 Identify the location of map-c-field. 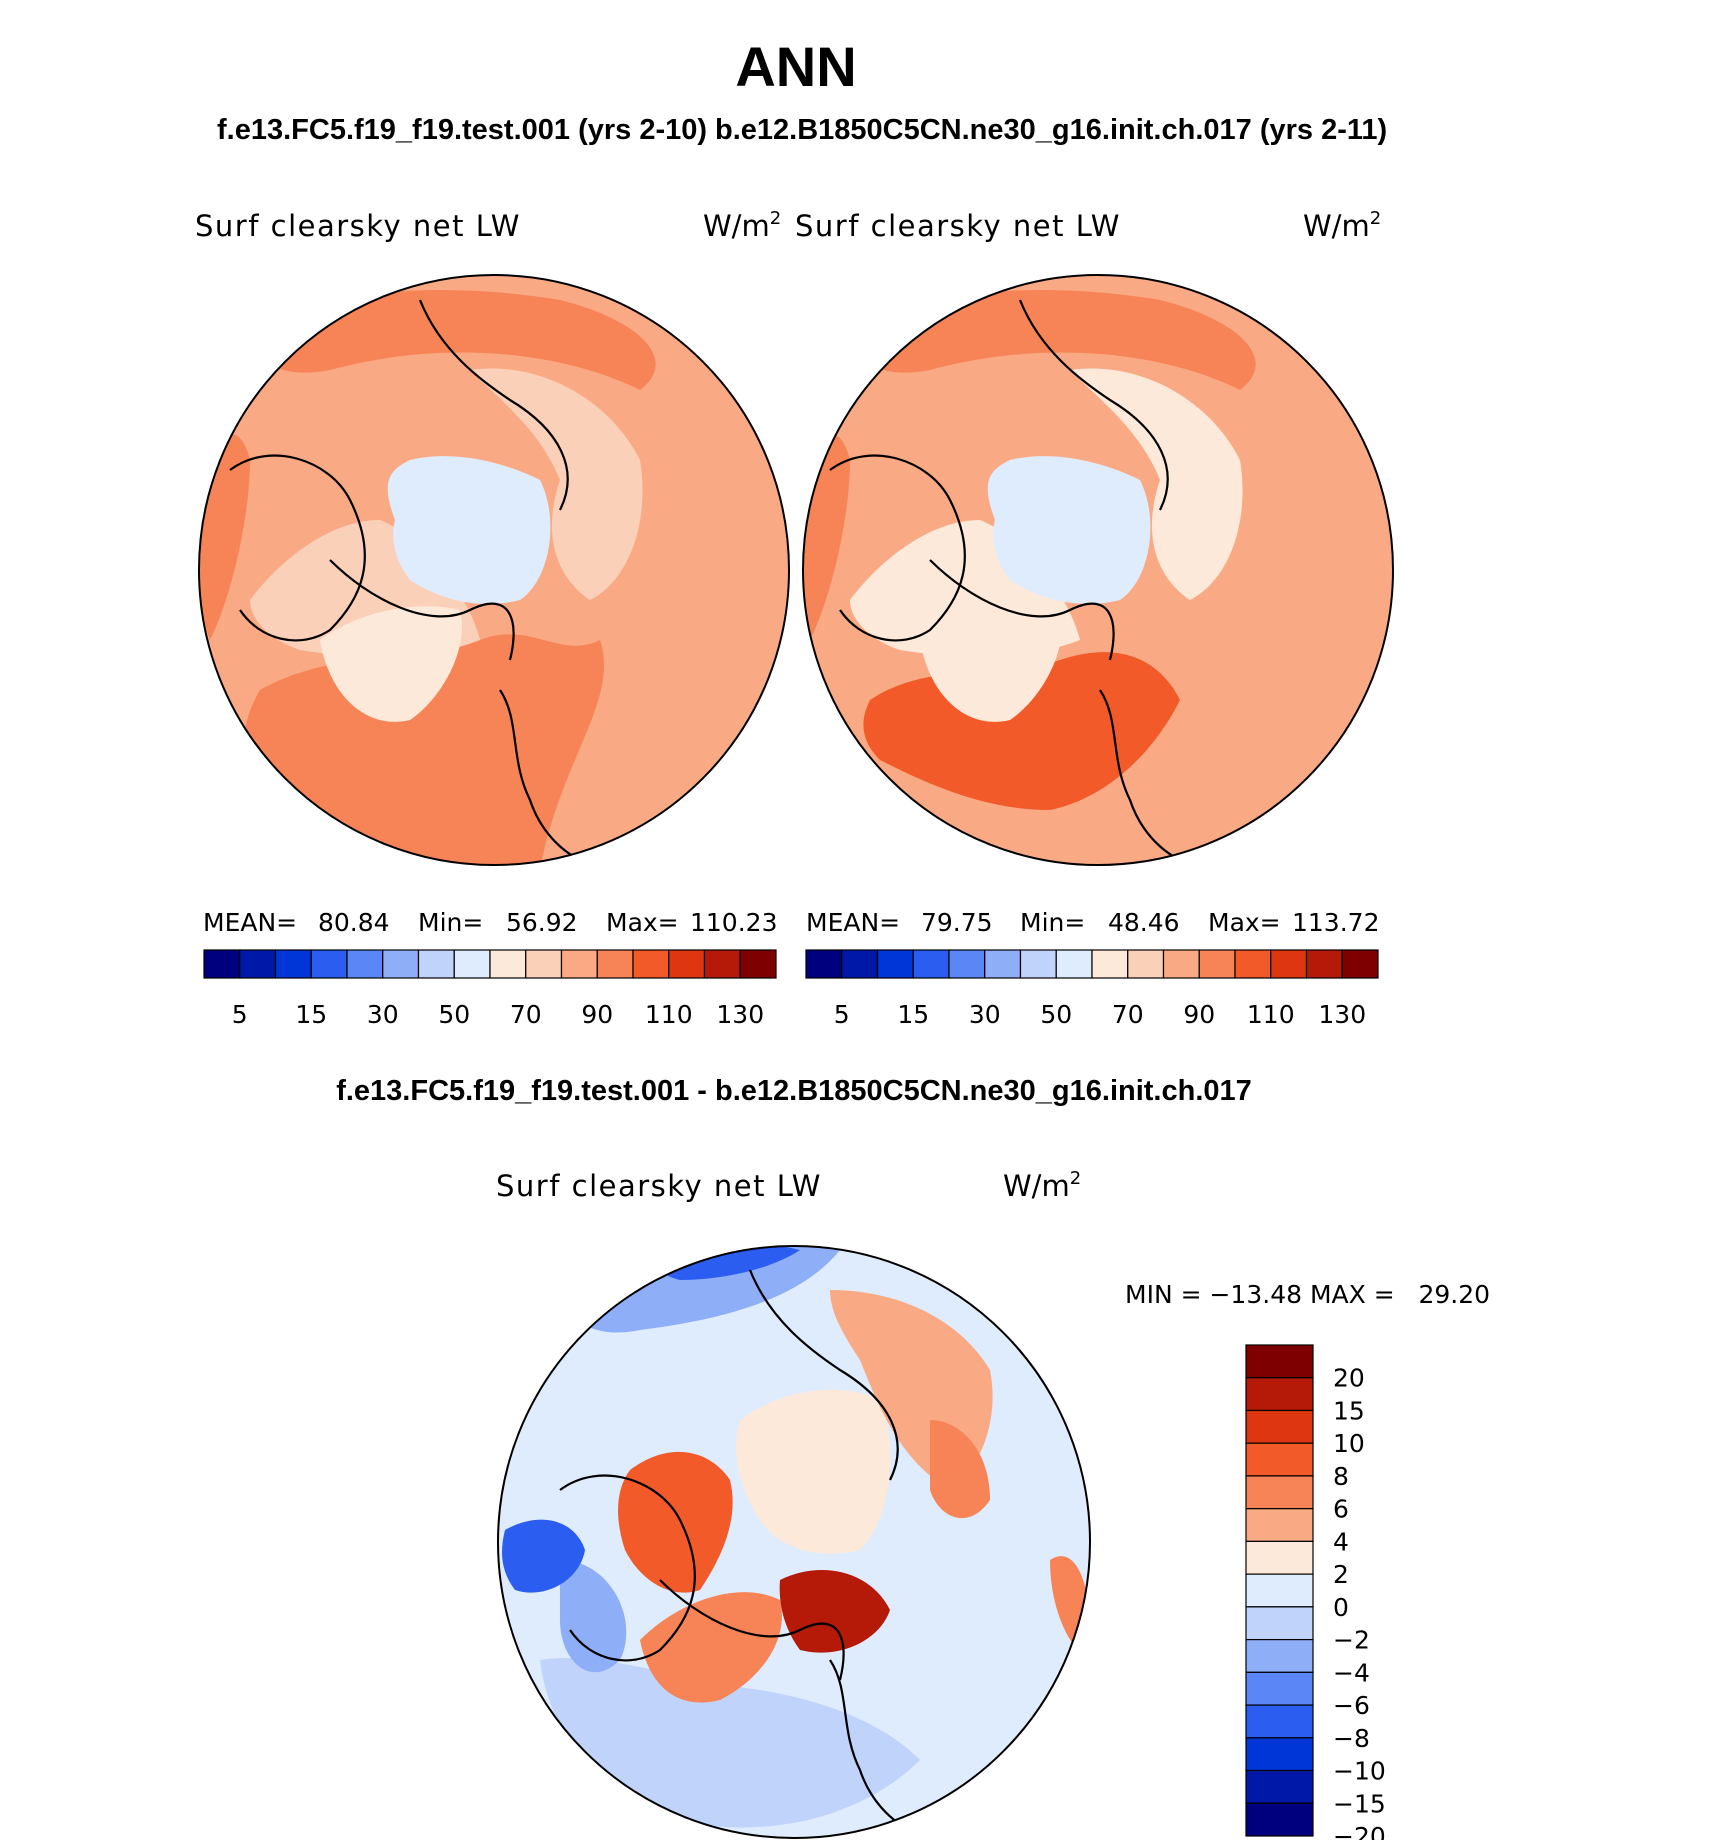
(794, 1542).